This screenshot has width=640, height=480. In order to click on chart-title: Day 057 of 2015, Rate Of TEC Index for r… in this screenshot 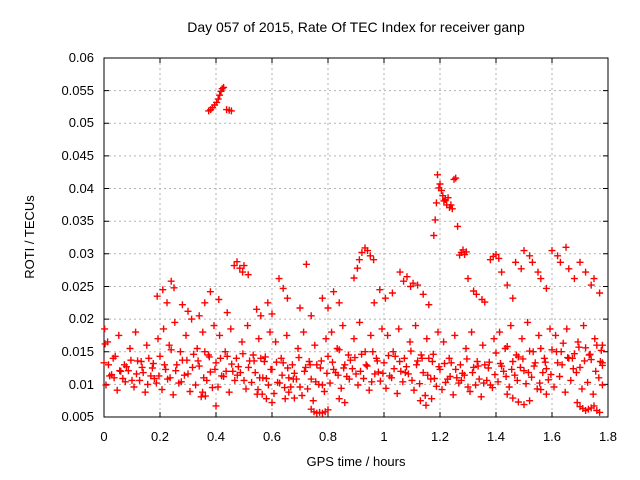, I will do `click(356, 27)`.